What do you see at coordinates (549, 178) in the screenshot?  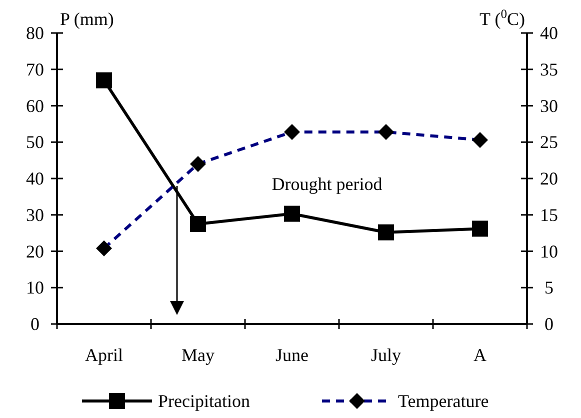 I see `y2-tick-label: 20` at bounding box center [549, 178].